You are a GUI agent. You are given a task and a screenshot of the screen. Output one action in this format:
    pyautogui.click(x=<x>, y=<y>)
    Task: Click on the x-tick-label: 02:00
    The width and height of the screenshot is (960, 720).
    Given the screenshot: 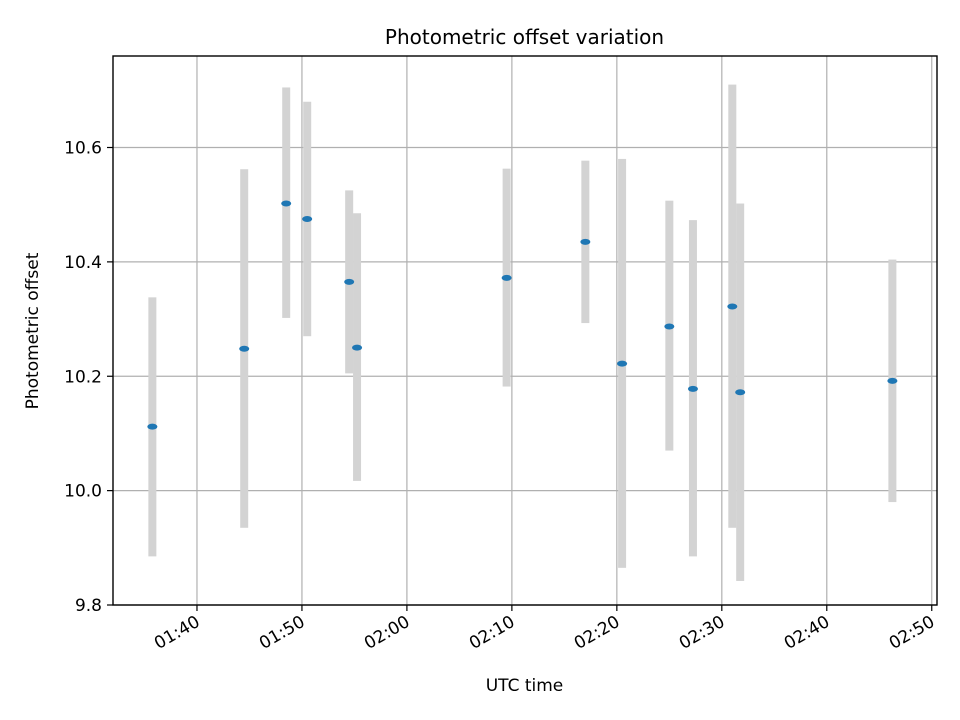 What is the action you would take?
    pyautogui.click(x=387, y=633)
    